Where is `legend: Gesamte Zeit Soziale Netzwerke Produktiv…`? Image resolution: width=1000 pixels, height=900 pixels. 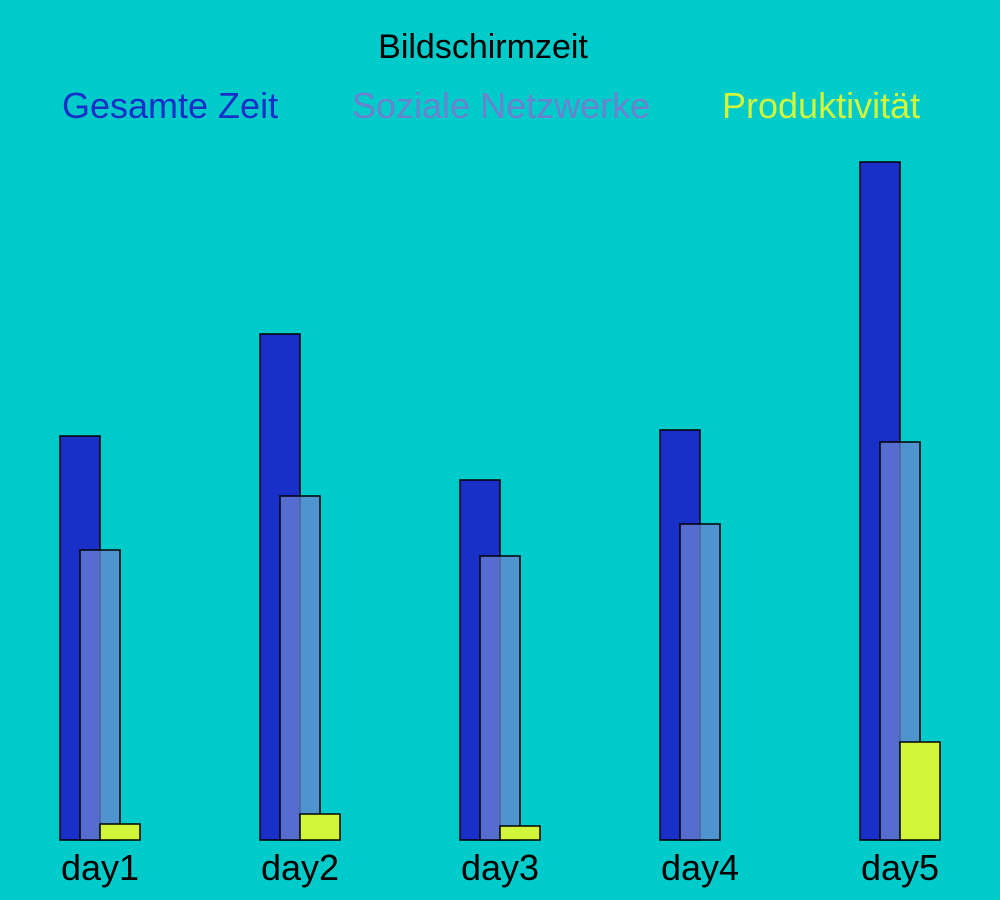 legend: Gesamte Zeit Soziale Netzwerke Produktiv… is located at coordinates (491, 105).